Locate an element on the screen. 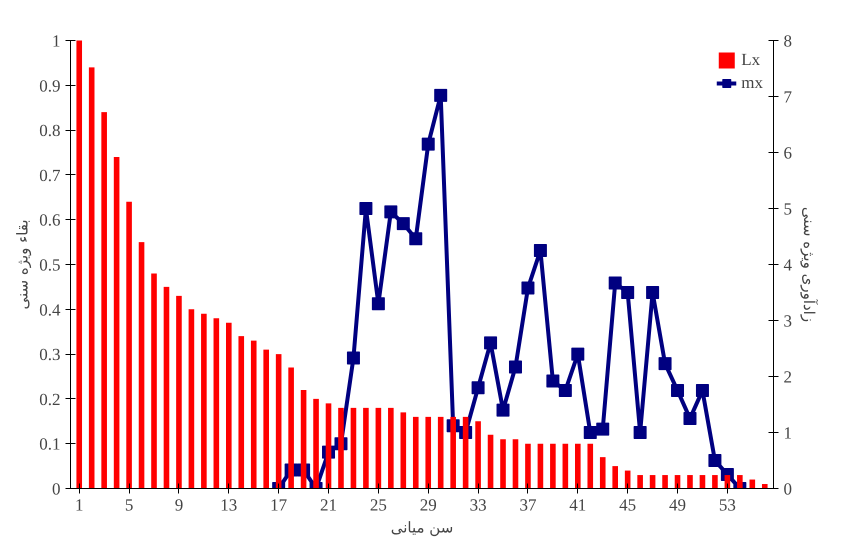  x-tick-label: 41 is located at coordinates (577, 505).